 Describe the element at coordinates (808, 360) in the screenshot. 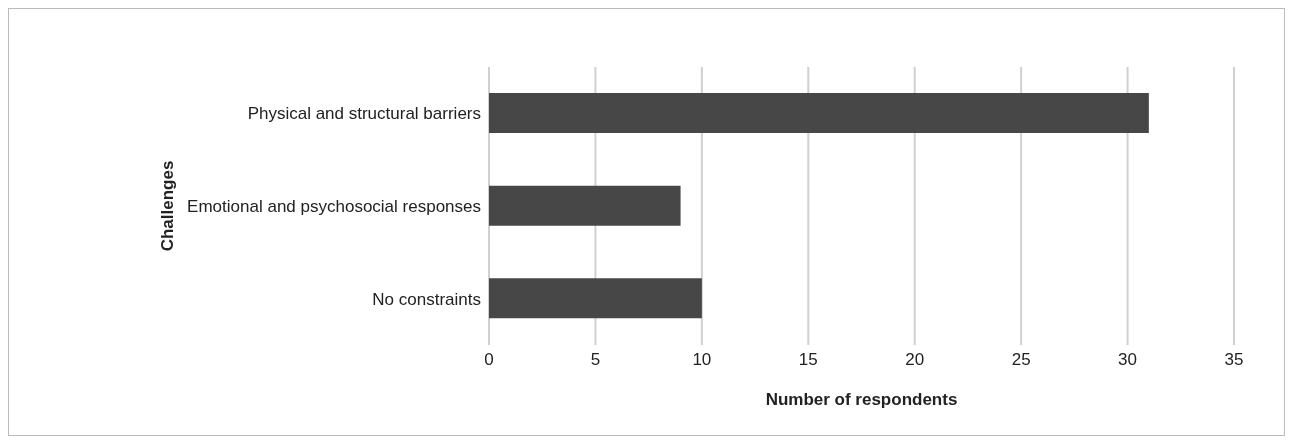

I see `x-tick-label: 15` at that location.